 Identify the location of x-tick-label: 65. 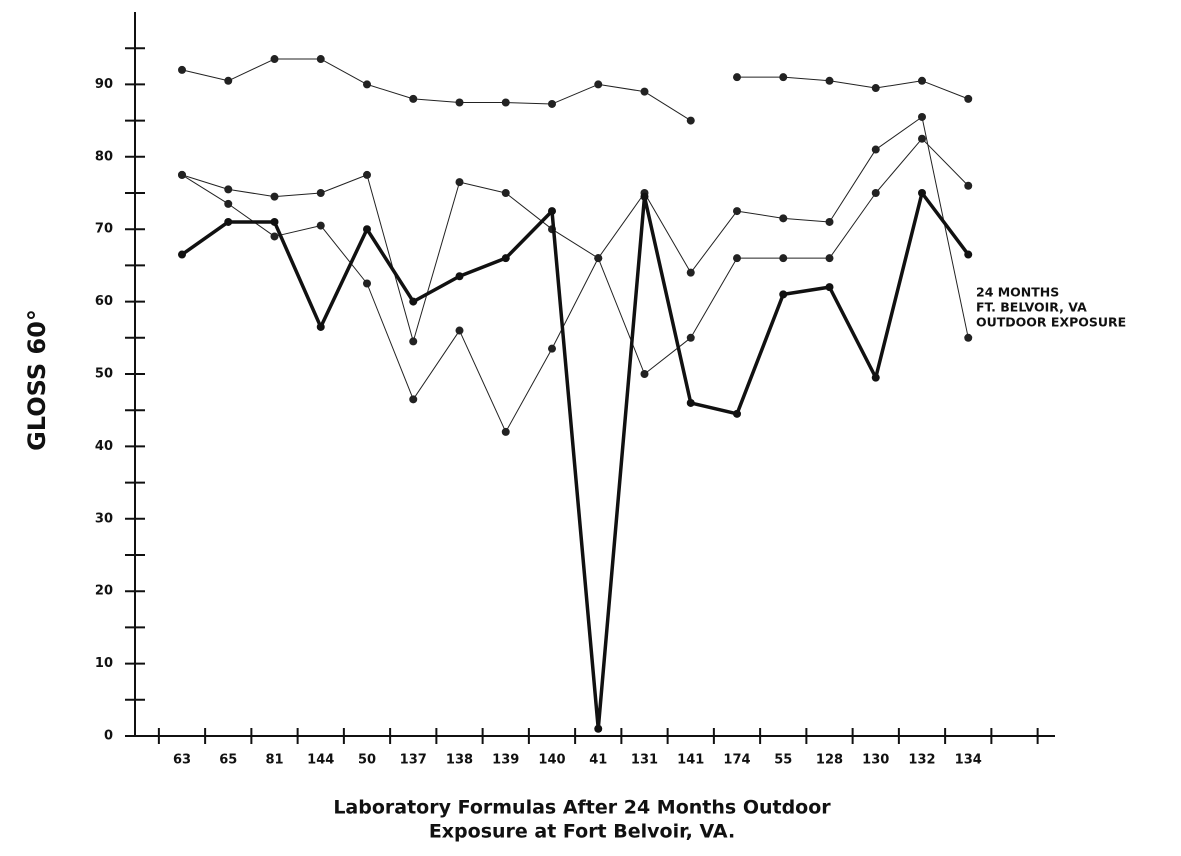
(228, 760).